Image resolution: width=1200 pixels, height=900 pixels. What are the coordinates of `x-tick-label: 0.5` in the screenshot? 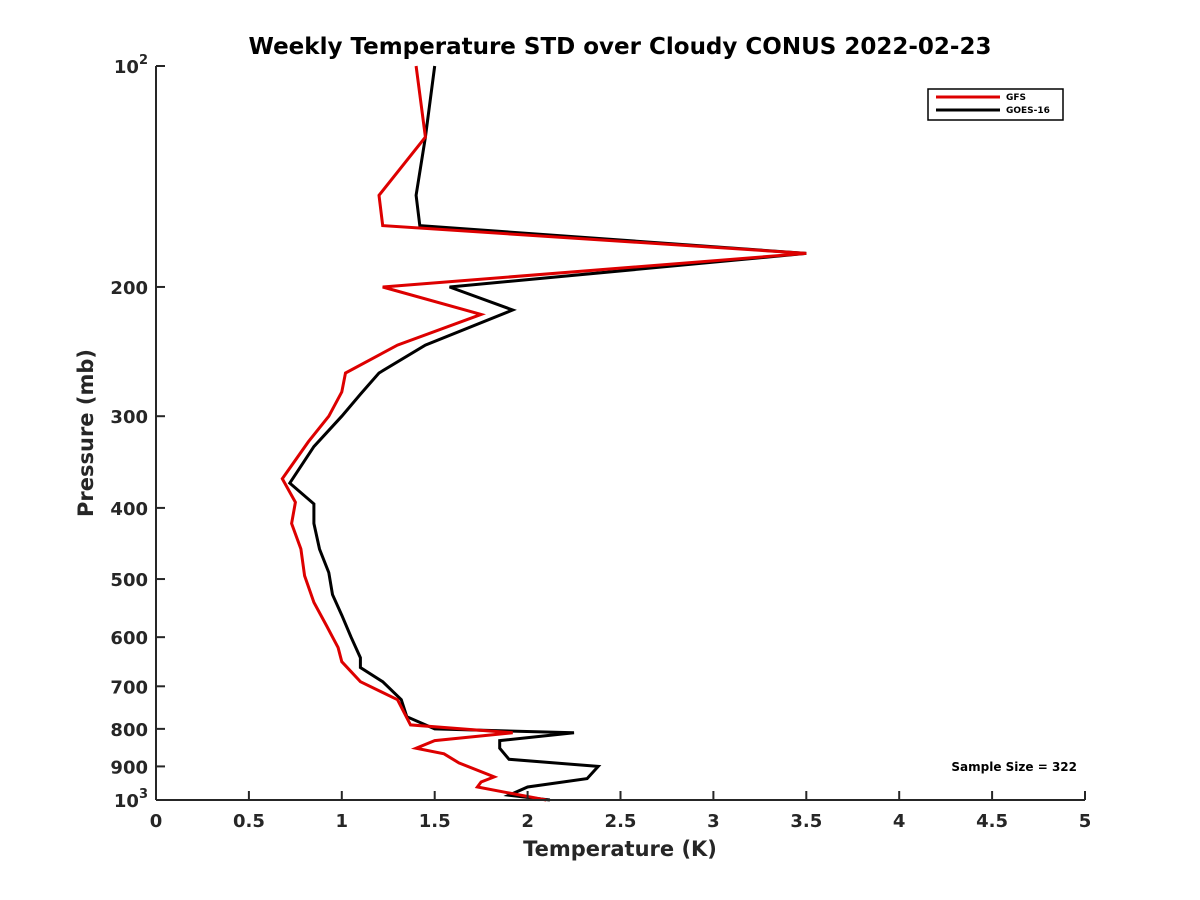 It's located at (249, 821).